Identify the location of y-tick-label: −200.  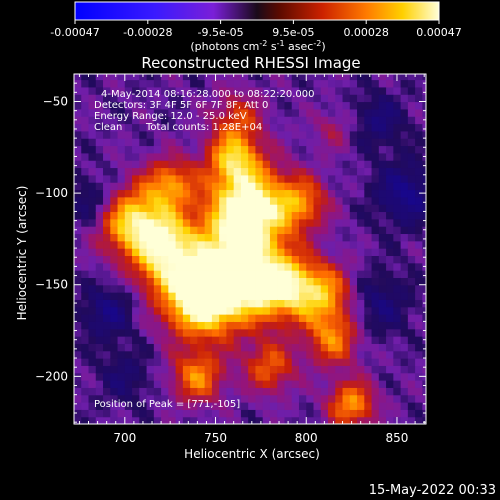
(51, 376).